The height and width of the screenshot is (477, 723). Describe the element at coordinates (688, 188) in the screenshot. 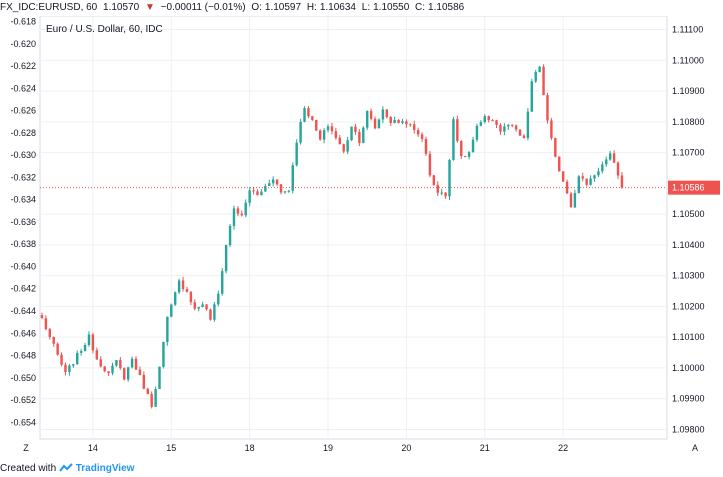

I see `last-price-label: 1.10586` at that location.